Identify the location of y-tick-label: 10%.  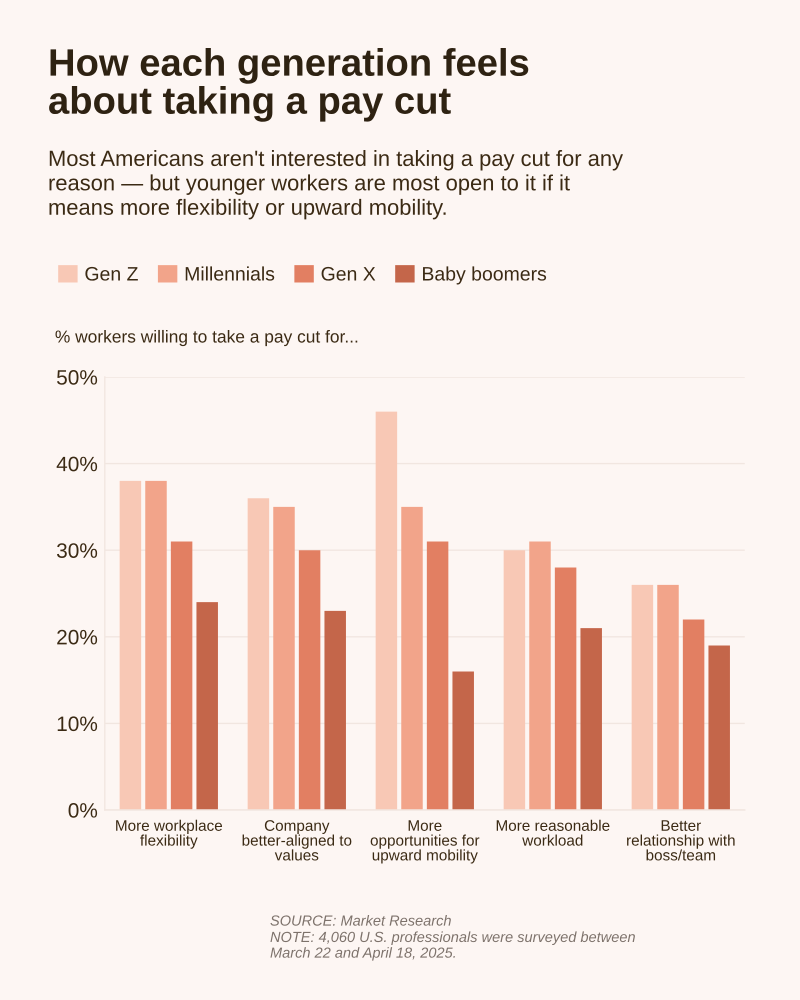
(78, 724).